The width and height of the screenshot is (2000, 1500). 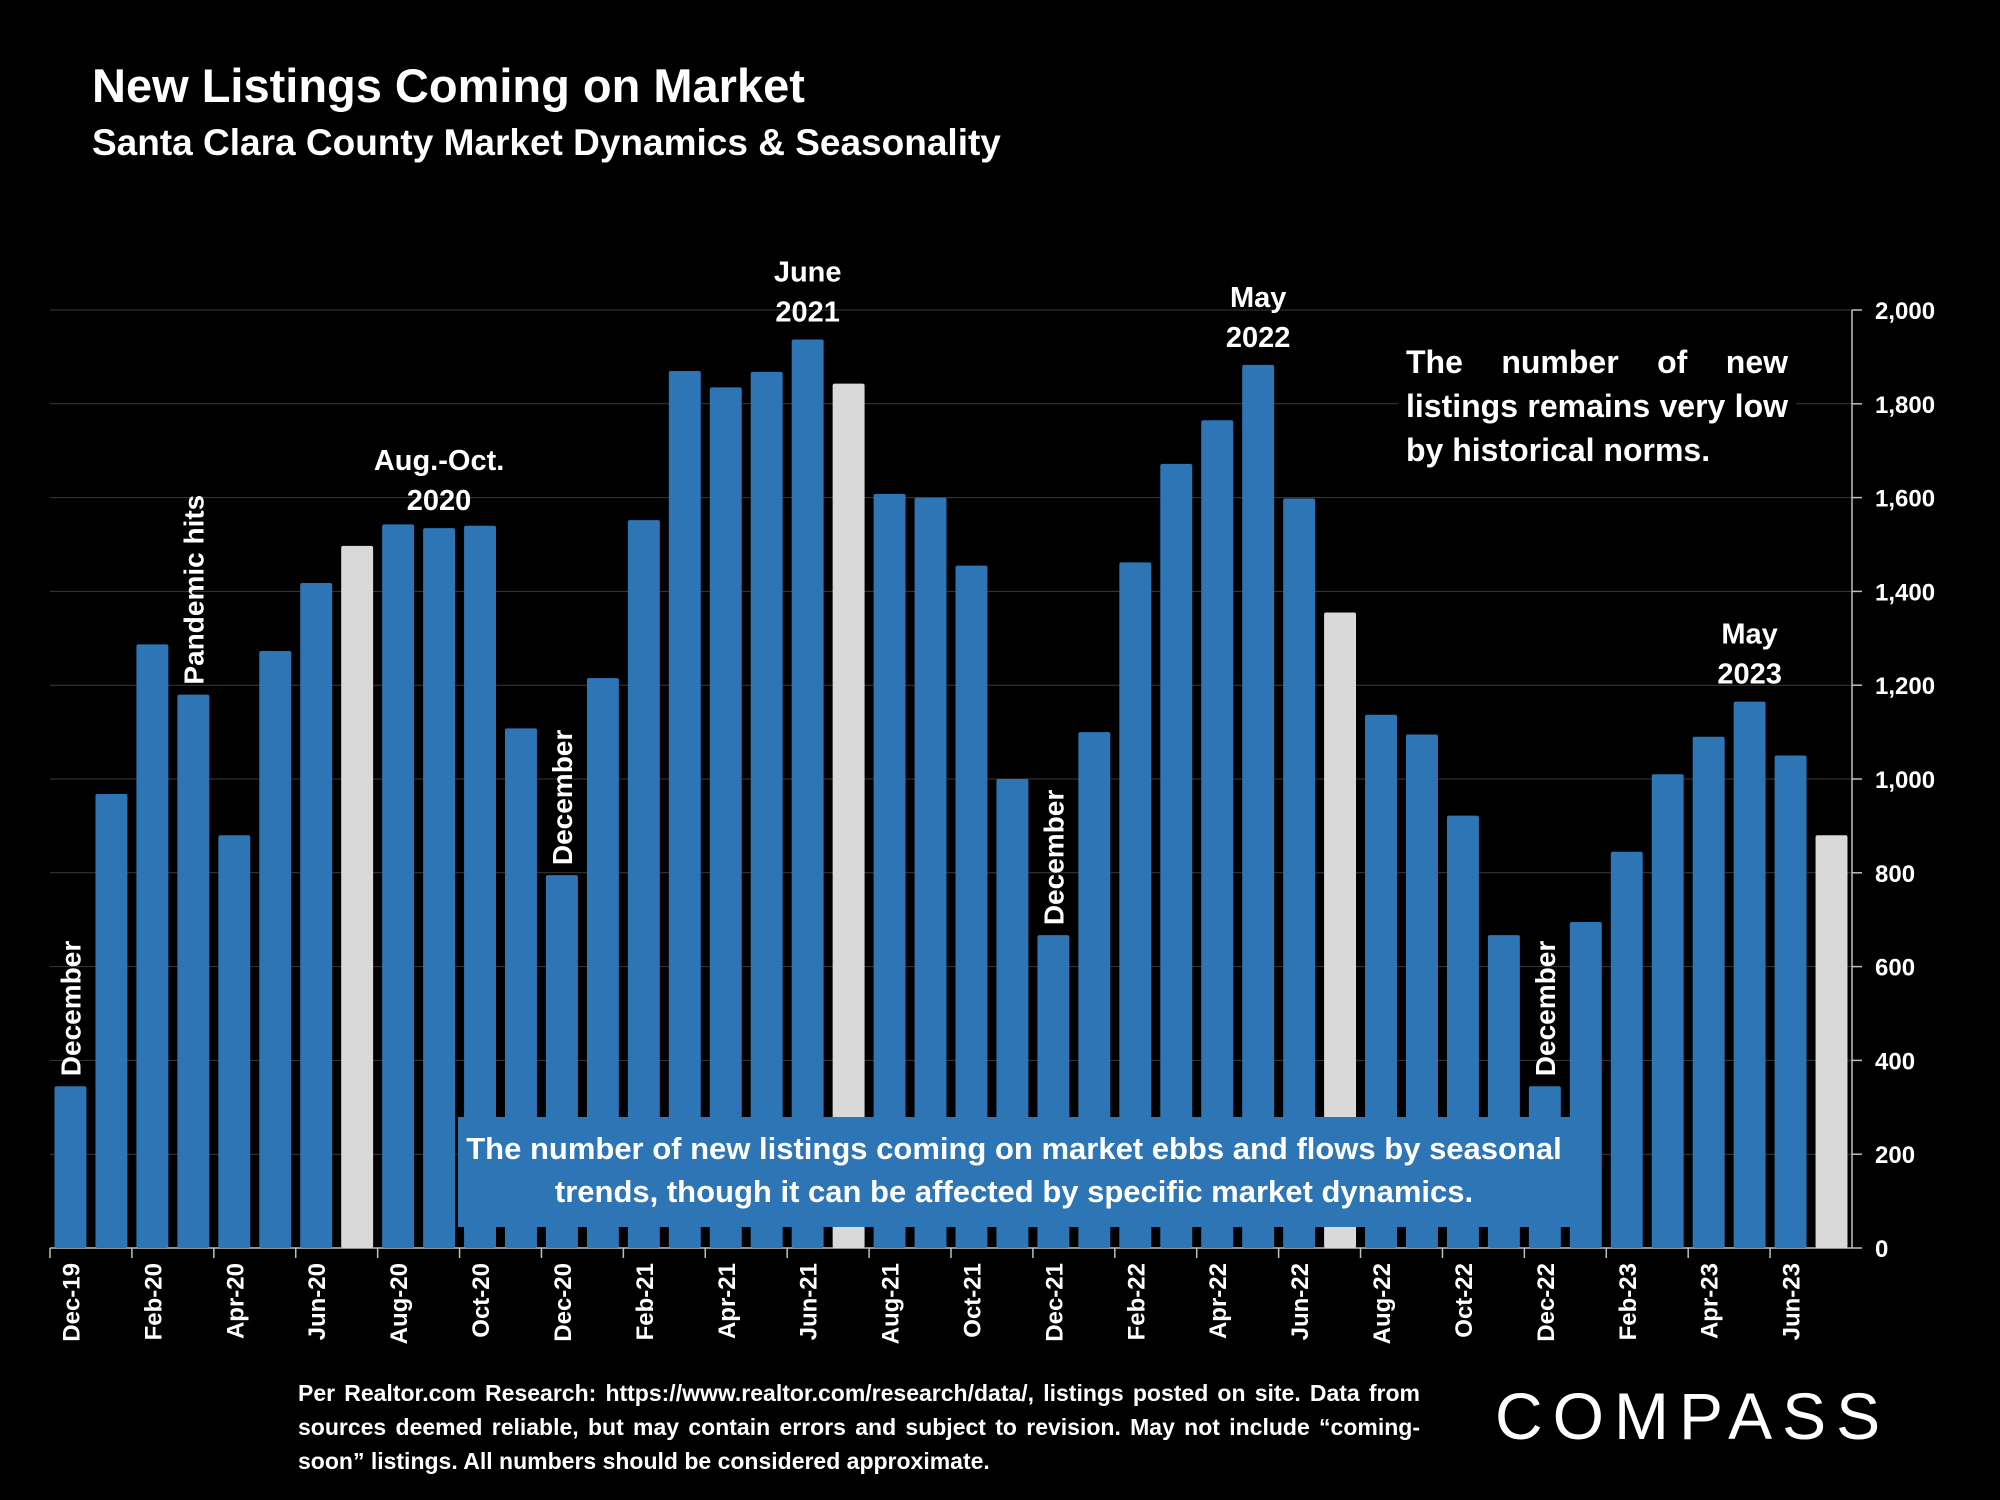 What do you see at coordinates (1300, 1301) in the screenshot?
I see `x-tick-label: Jun-22` at bounding box center [1300, 1301].